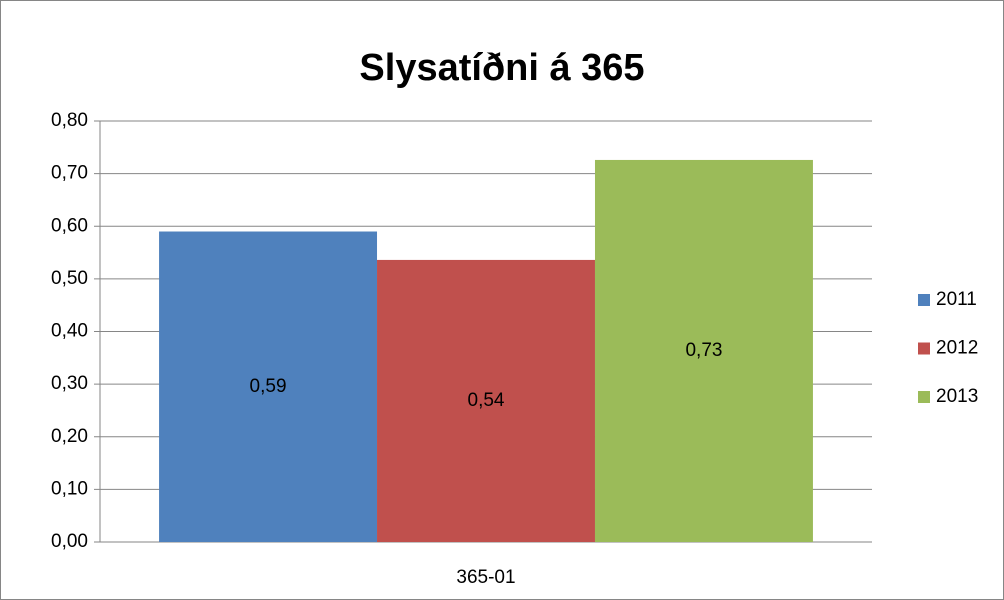  I want to click on y-tick-label: 0,30, so click(69, 383).